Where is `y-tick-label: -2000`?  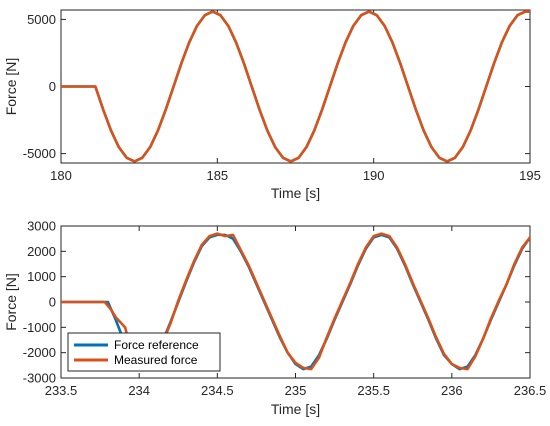
y-tick-label: -2000 is located at coordinates (39, 352).